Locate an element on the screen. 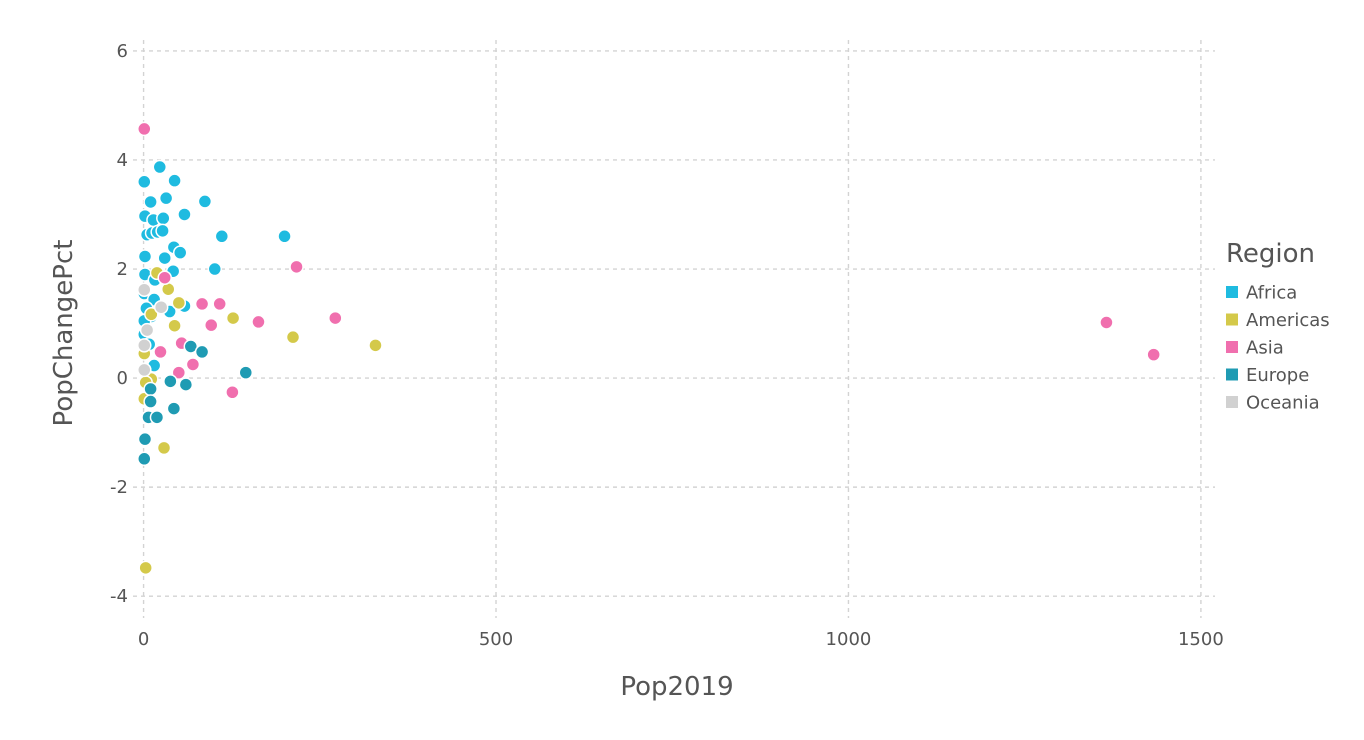  legend-swatch-europe is located at coordinates (1232, 374).